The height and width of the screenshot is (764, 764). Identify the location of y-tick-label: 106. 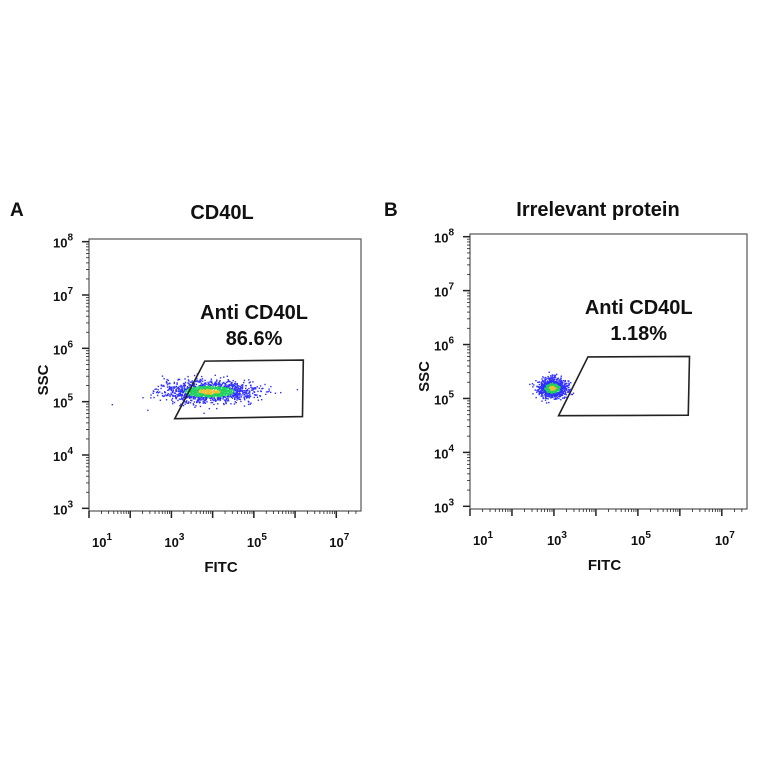
(444, 345).